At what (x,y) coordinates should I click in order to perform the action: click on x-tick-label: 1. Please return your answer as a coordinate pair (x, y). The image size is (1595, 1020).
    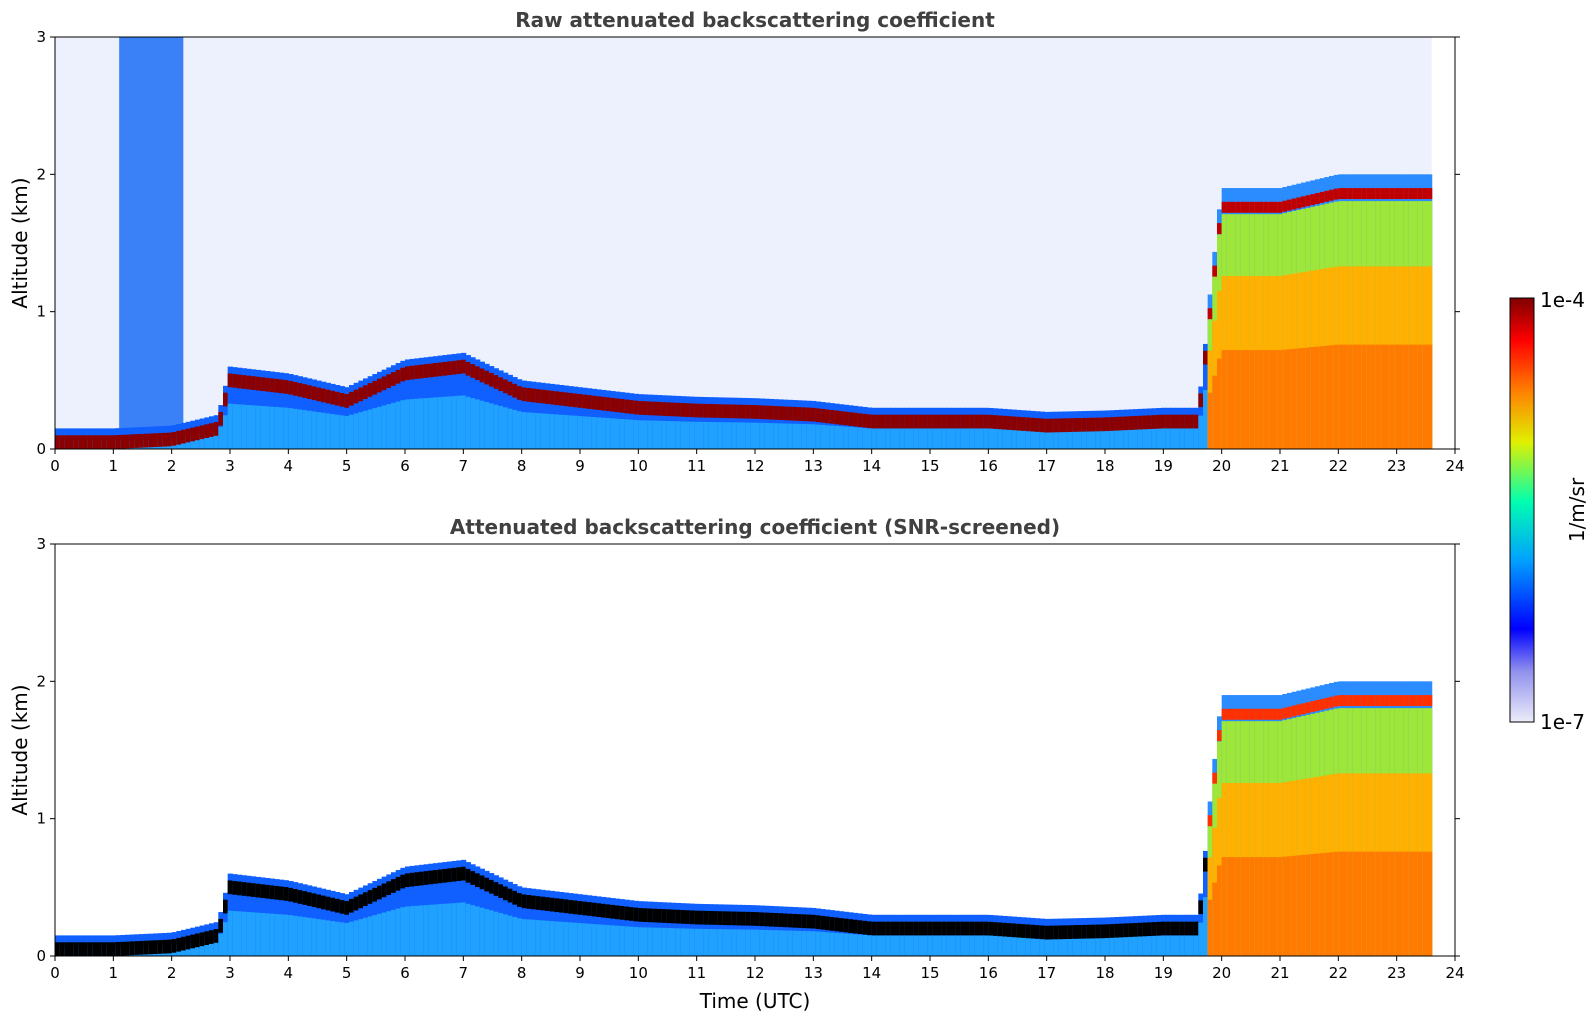
    Looking at the image, I should click on (114, 466).